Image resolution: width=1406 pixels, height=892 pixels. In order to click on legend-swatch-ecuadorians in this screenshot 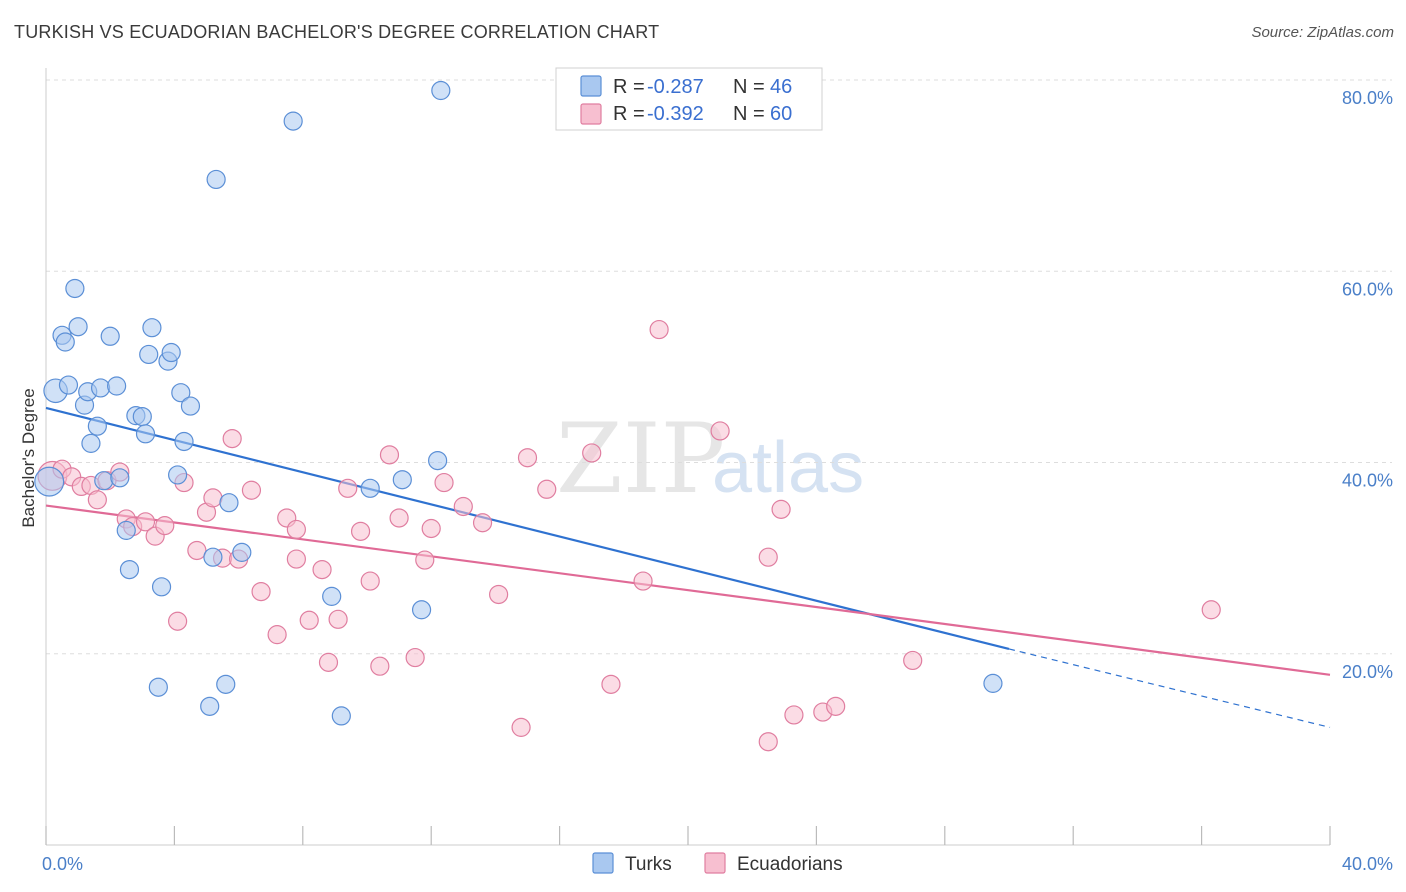, I will do `click(591, 114)`.